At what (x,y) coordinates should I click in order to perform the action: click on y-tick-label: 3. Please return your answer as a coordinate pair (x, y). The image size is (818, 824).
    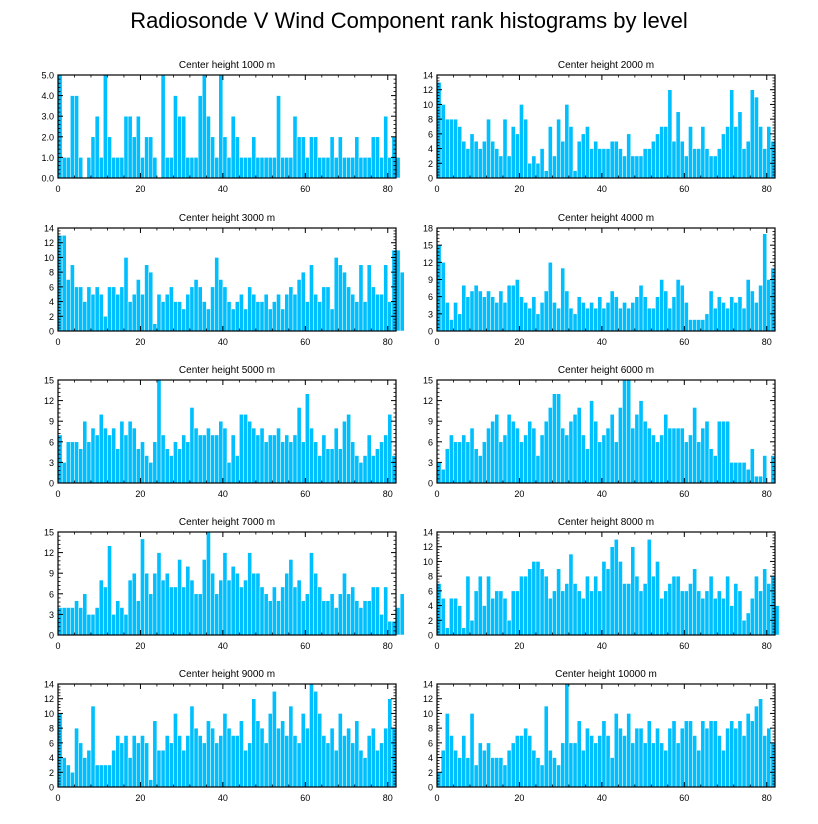
    Looking at the image, I should click on (430, 314).